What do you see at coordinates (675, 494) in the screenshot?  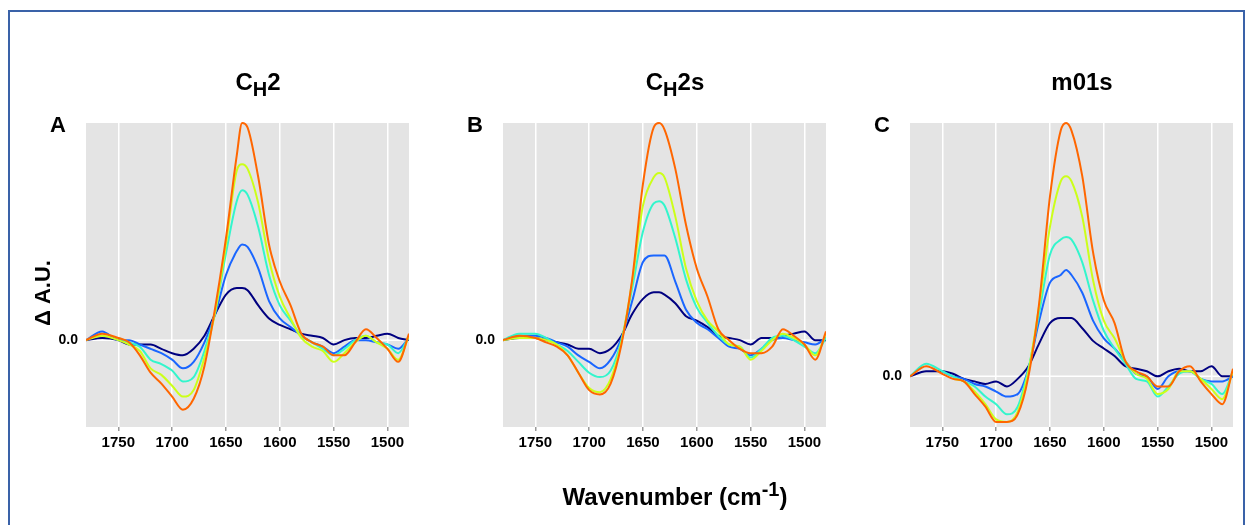 I see `x-axis-title: Wavenumber (cm$^{-1}$)` at bounding box center [675, 494].